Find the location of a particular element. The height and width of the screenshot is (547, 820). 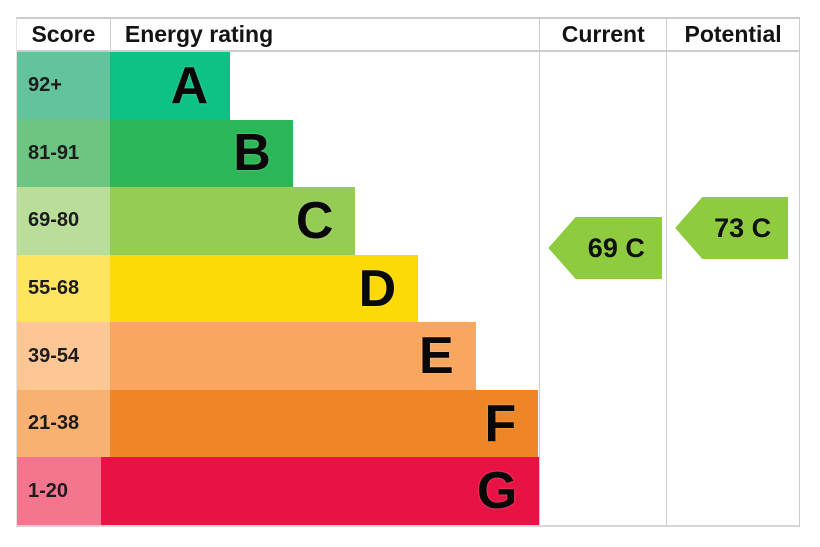

band-row-a: 92+ A is located at coordinates (278, 86).